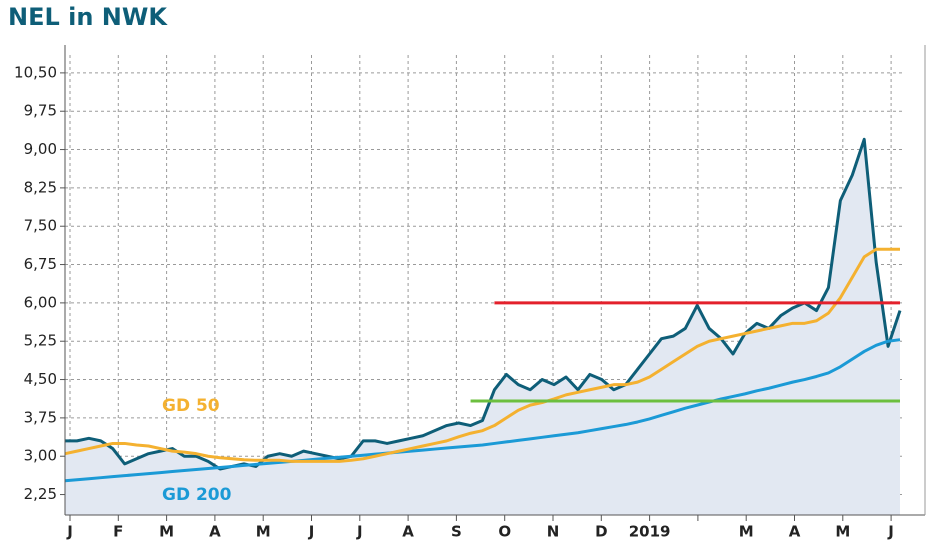 This screenshot has height=547, width=933. What do you see at coordinates (40, 494) in the screenshot?
I see `y-tick-label: 2,25` at bounding box center [40, 494].